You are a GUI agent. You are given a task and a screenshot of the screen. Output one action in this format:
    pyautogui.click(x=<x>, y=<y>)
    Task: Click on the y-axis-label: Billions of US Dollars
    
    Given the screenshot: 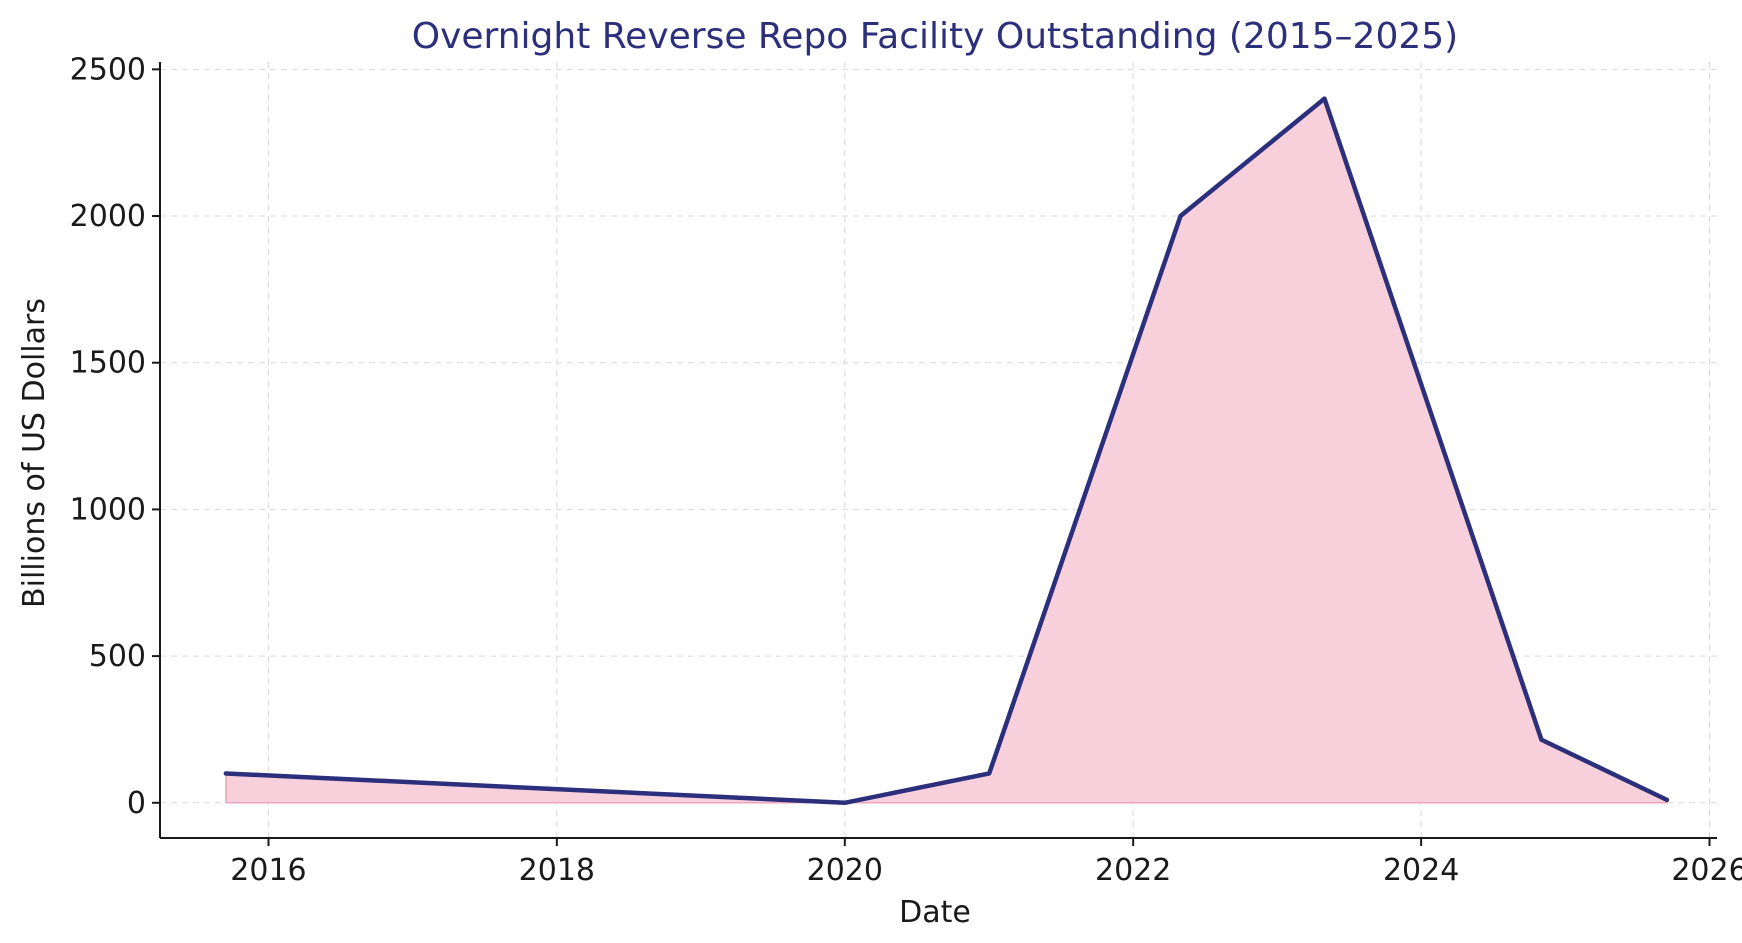 What is the action you would take?
    pyautogui.click(x=34, y=453)
    